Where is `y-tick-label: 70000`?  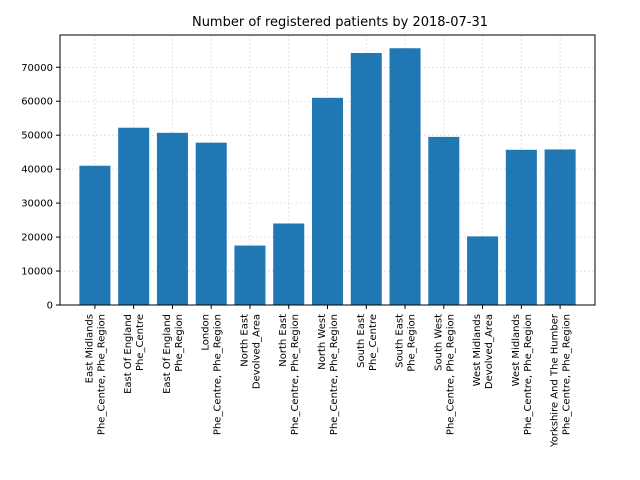
y-tick-label: 70000 is located at coordinates (37, 68).